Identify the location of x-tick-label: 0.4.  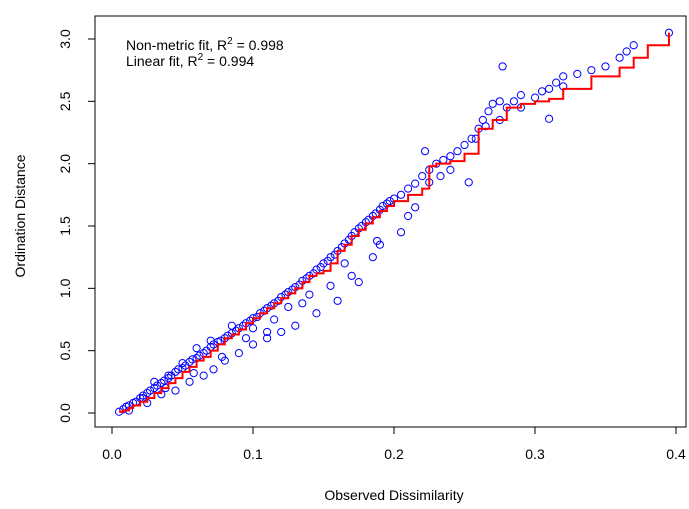
(676, 454).